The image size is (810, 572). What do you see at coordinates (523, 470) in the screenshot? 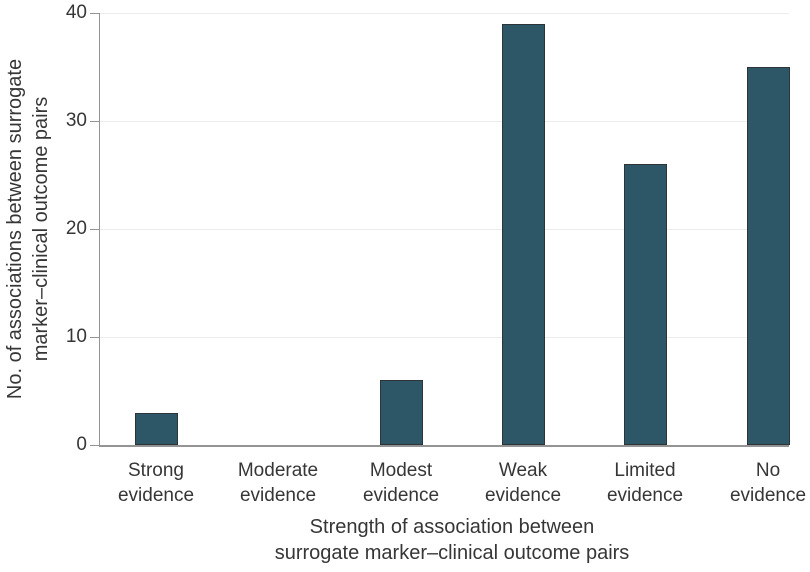
I see `category-label-weak-evidence-line1: Weak` at bounding box center [523, 470].